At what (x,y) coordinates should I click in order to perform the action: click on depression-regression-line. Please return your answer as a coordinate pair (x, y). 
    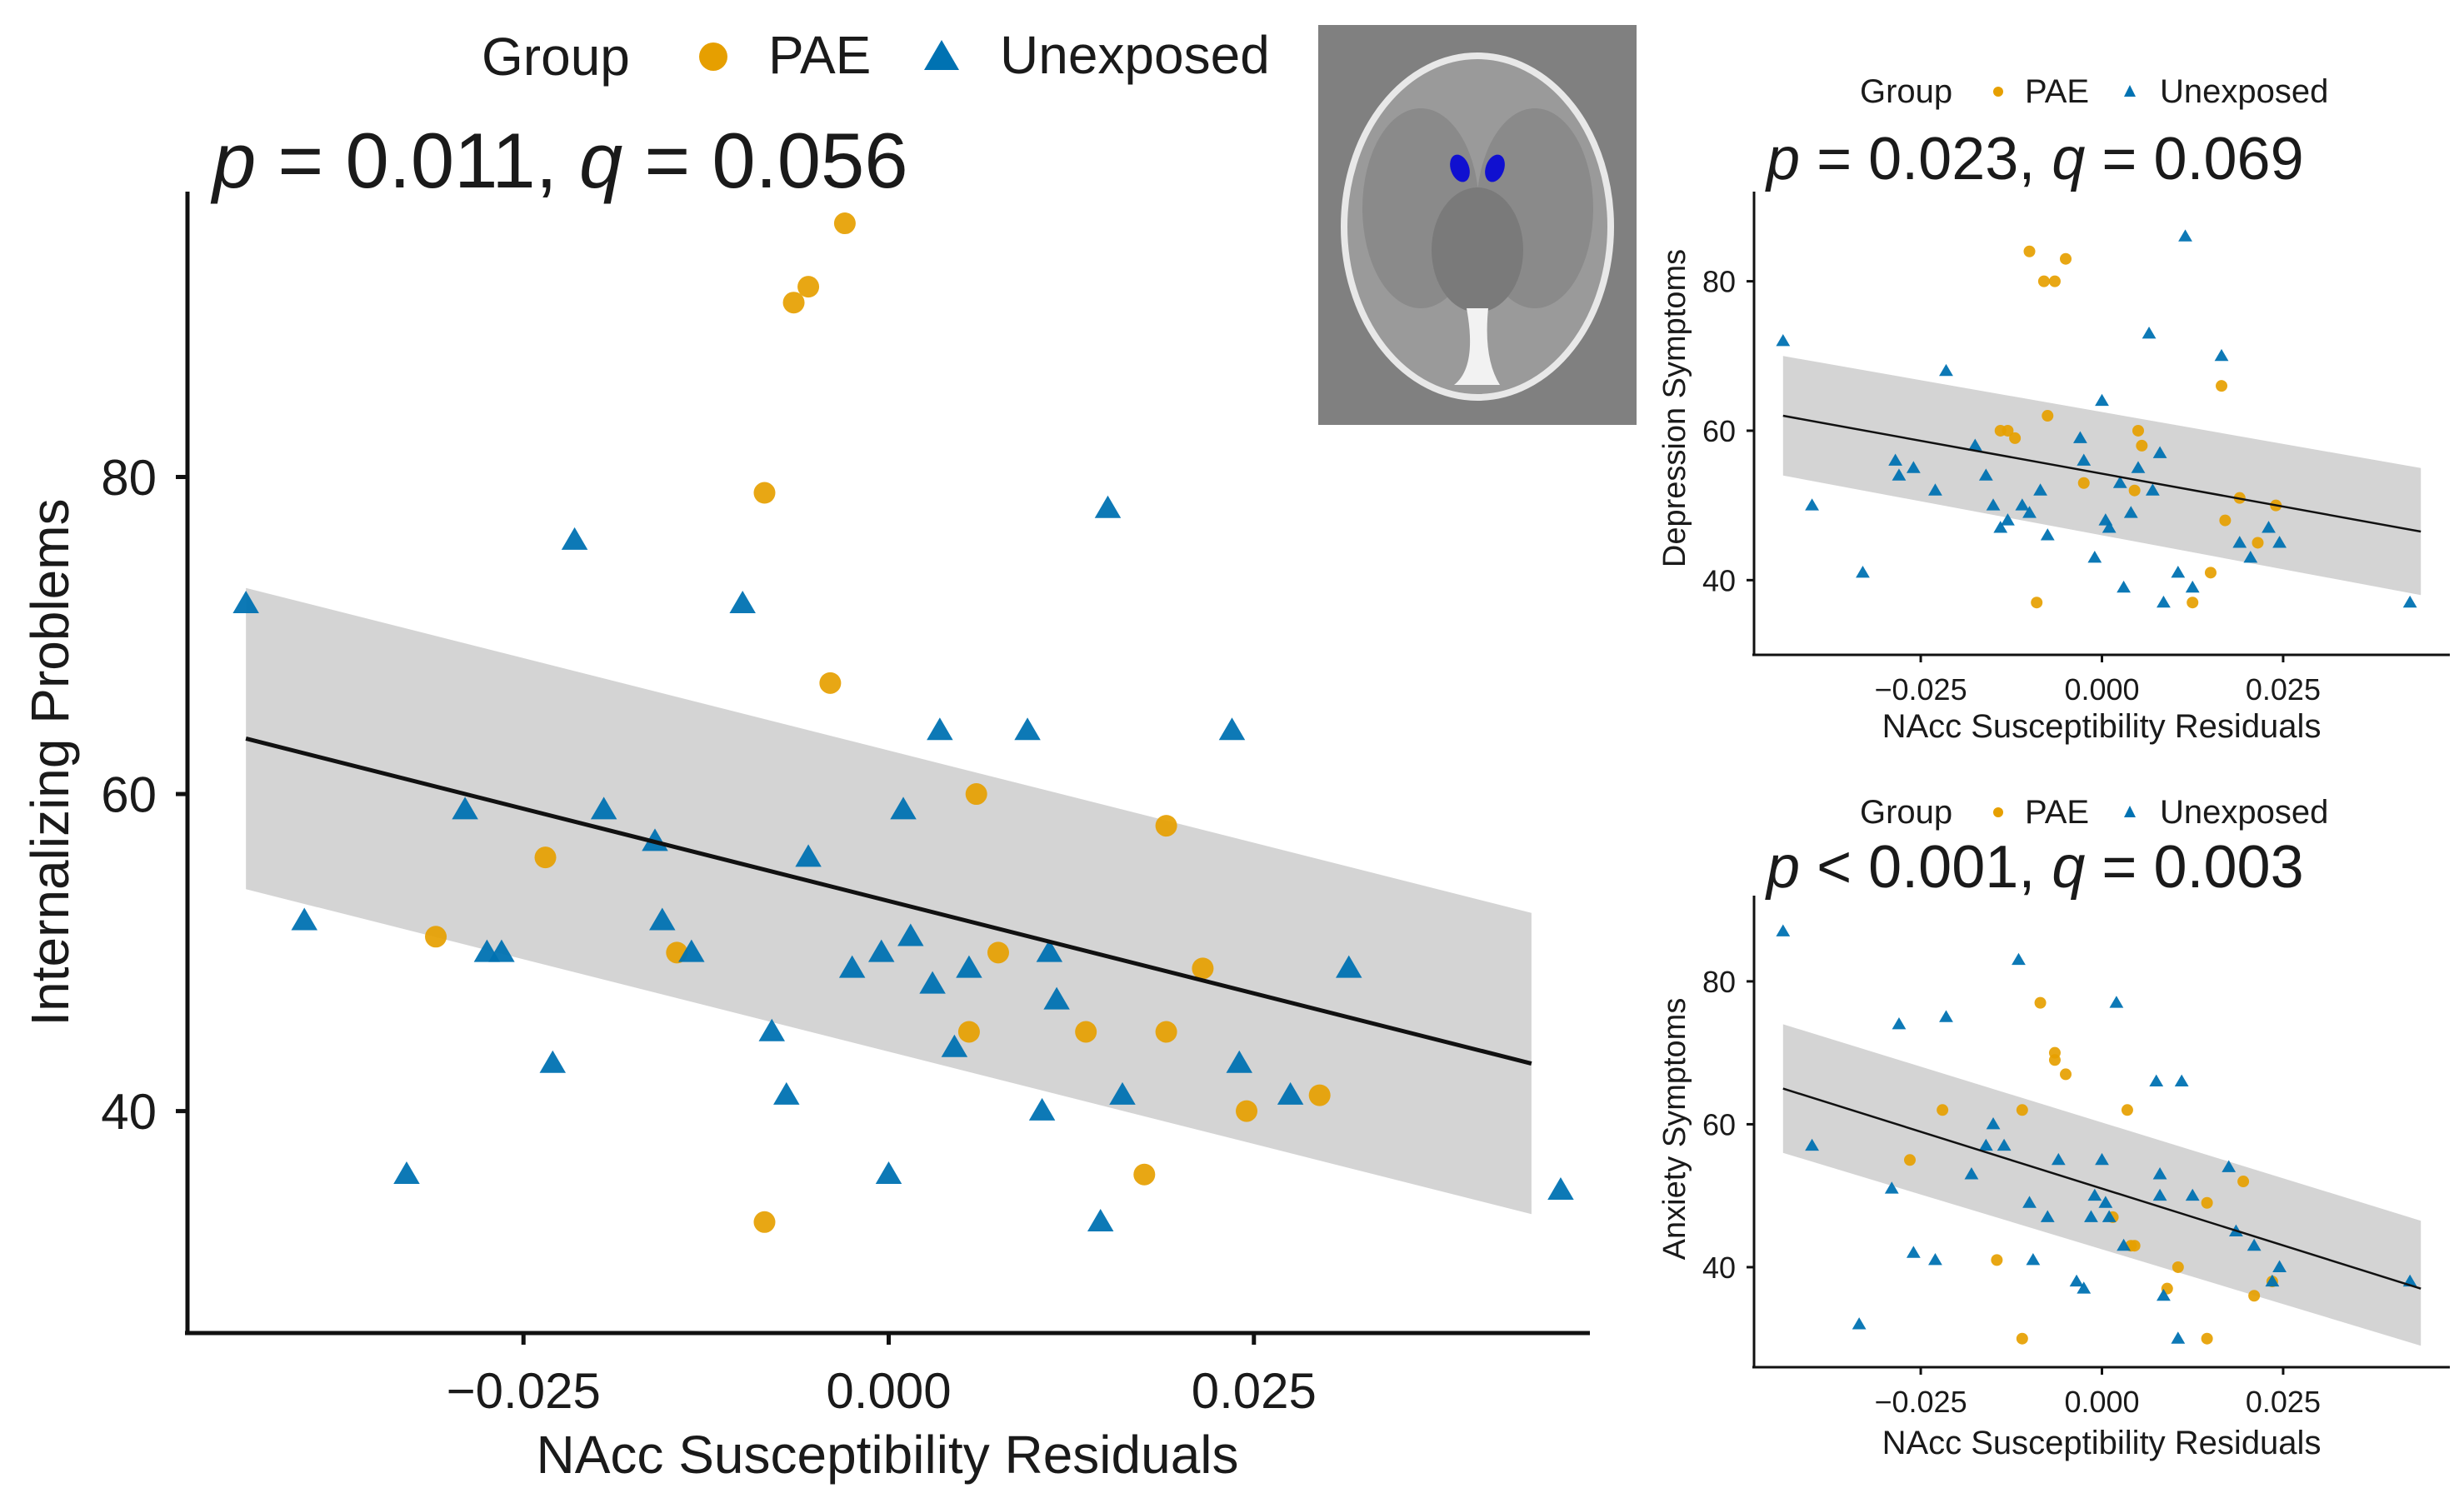
    Looking at the image, I should click on (2102, 473).